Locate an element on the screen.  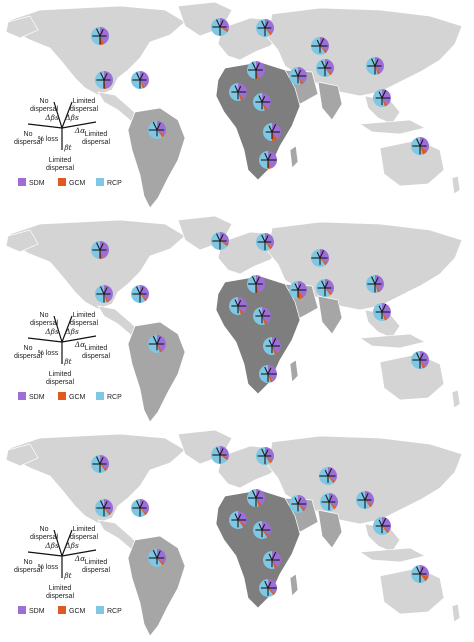
land-africa is located at coordinates (258, 335).